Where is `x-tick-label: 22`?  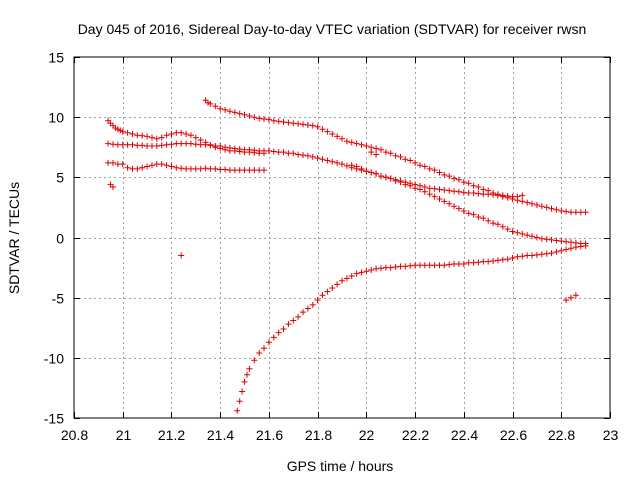 x-tick-label: 22 is located at coordinates (367, 435).